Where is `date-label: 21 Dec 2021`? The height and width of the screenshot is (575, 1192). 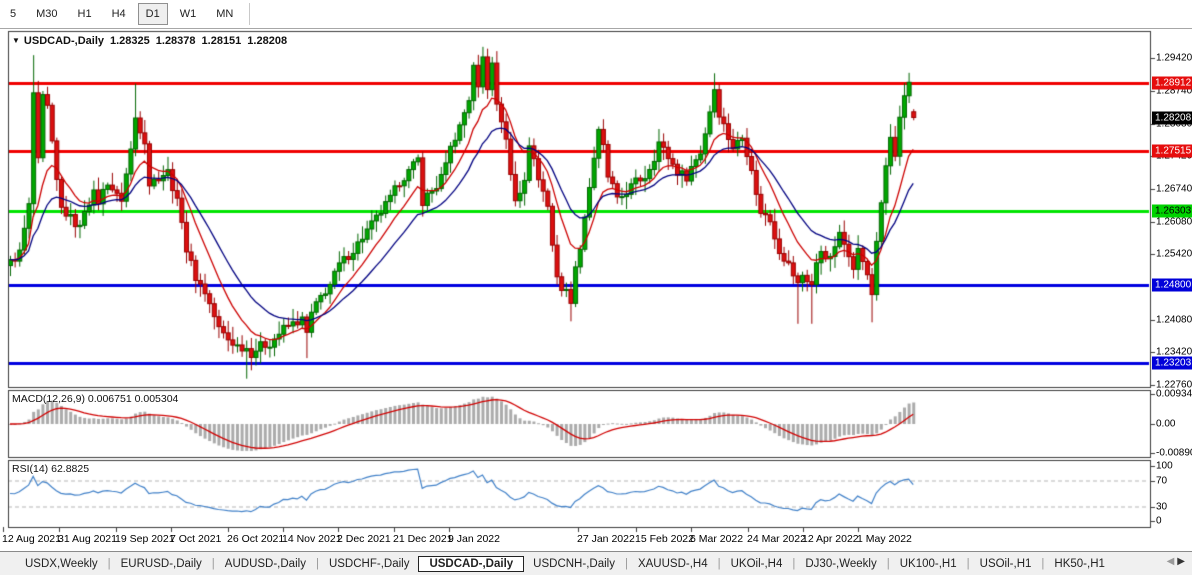
date-label: 21 Dec 2021 is located at coordinates (423, 539).